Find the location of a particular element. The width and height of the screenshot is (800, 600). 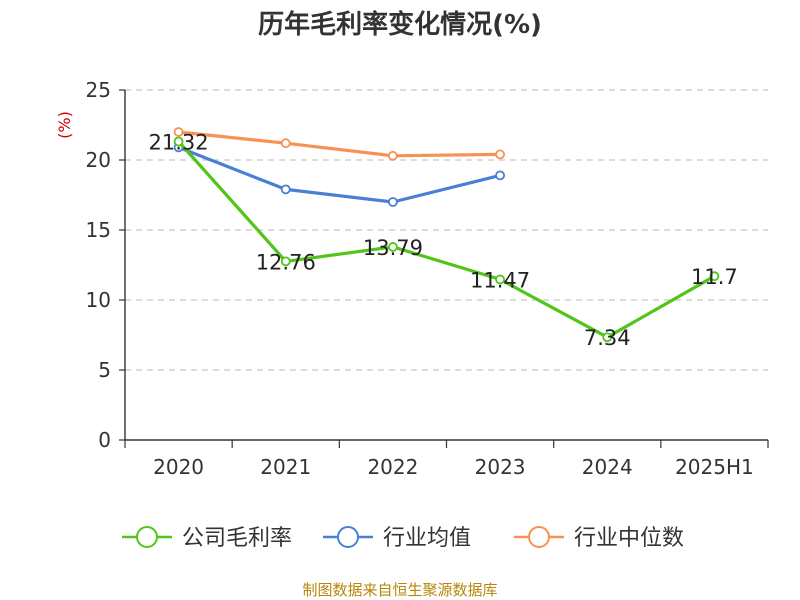

data-label: 11.47 is located at coordinates (500, 280).